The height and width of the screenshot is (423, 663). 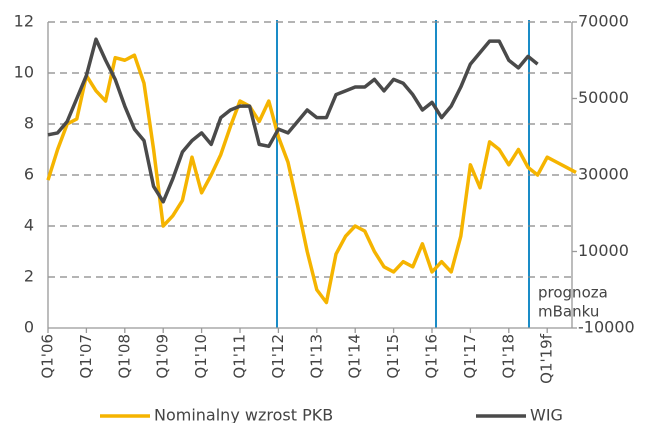 What do you see at coordinates (240, 356) in the screenshot?
I see `x-tick-label: Q1'11` at bounding box center [240, 356].